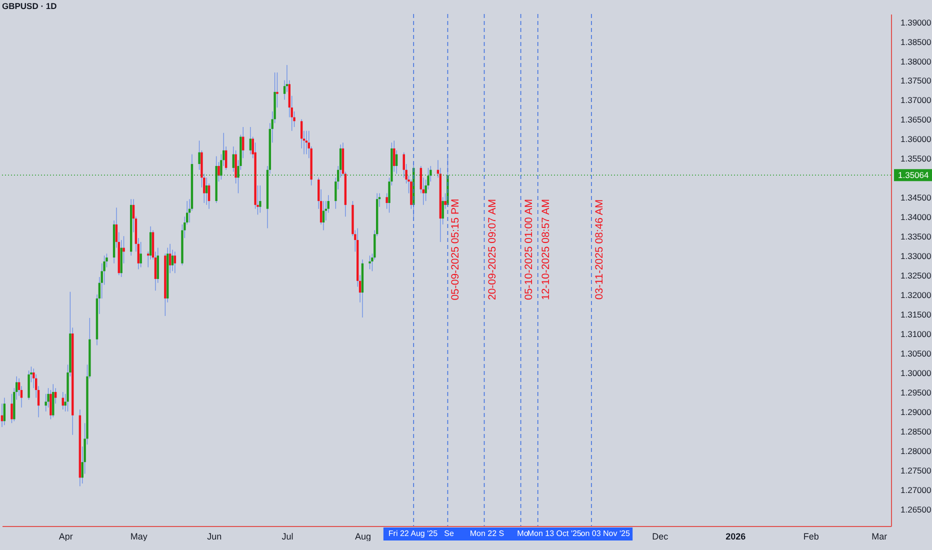 Image resolution: width=932 pixels, height=550 pixels. Describe the element at coordinates (546, 249) in the screenshot. I see `ref-line-label: 12-10-2025 08:57 AM` at that location.